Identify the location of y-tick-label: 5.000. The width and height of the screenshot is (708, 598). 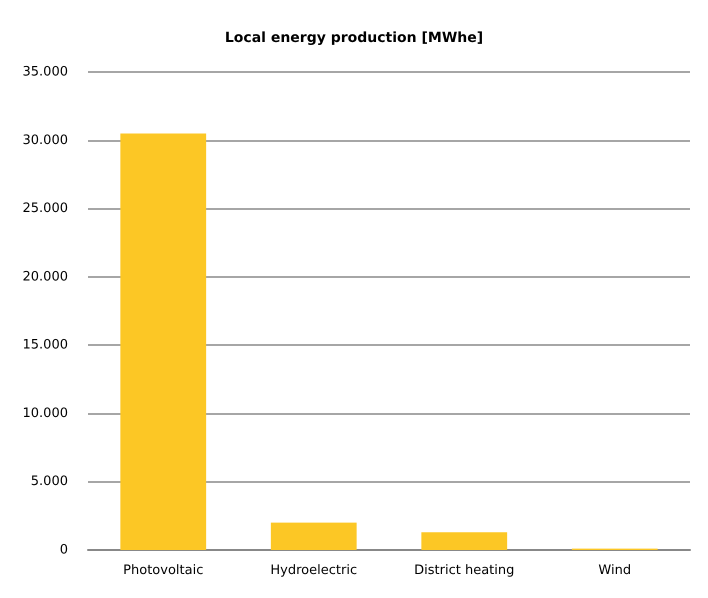
(49, 482).